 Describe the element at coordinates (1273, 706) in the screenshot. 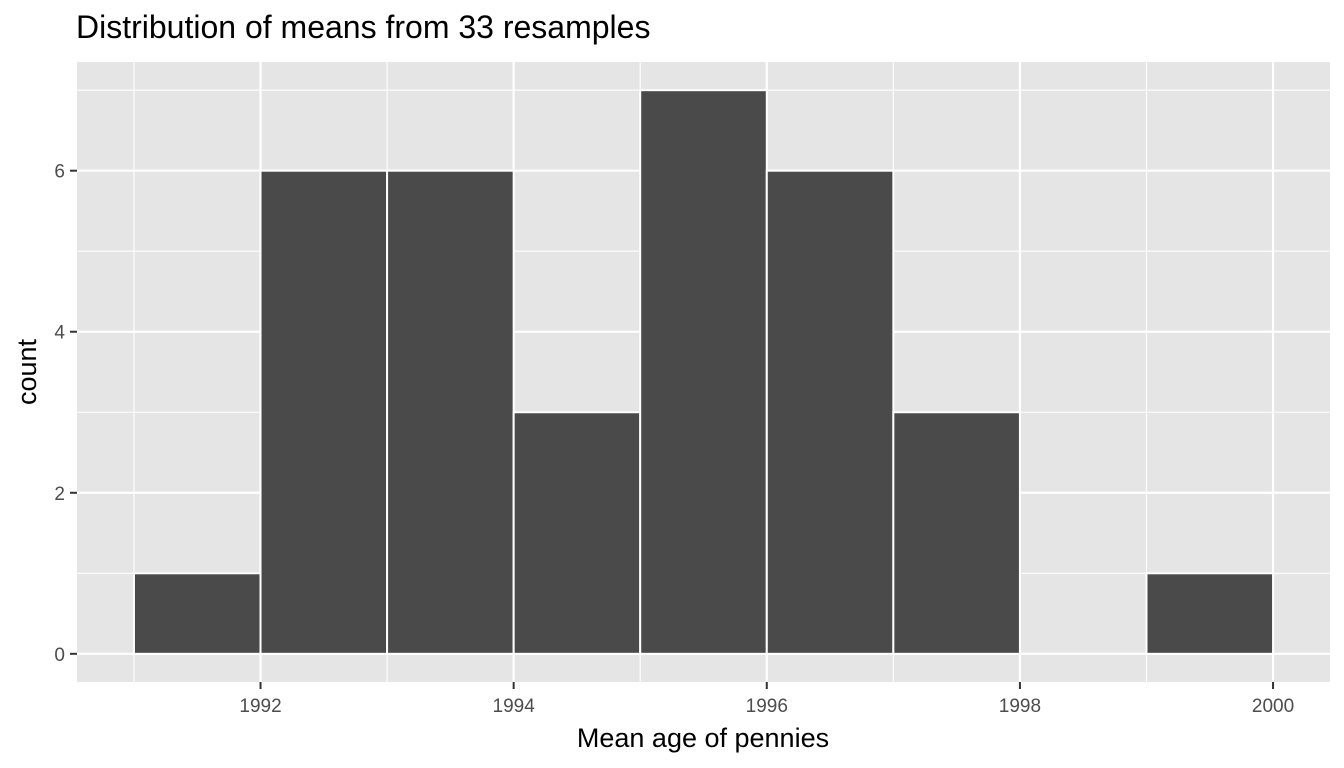

I see `x-tick-label: 2000` at that location.